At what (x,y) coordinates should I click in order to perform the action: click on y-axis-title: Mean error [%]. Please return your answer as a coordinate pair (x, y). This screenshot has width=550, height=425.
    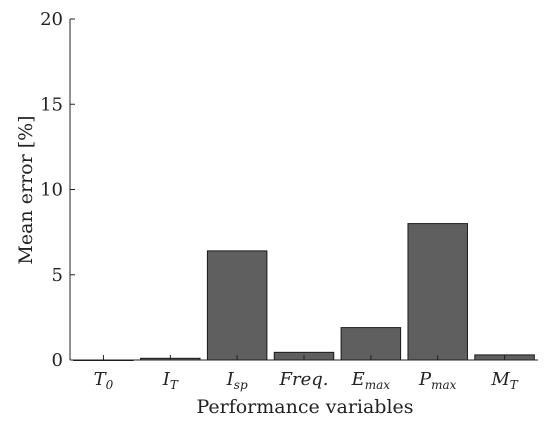
    Looking at the image, I should click on (26, 189).